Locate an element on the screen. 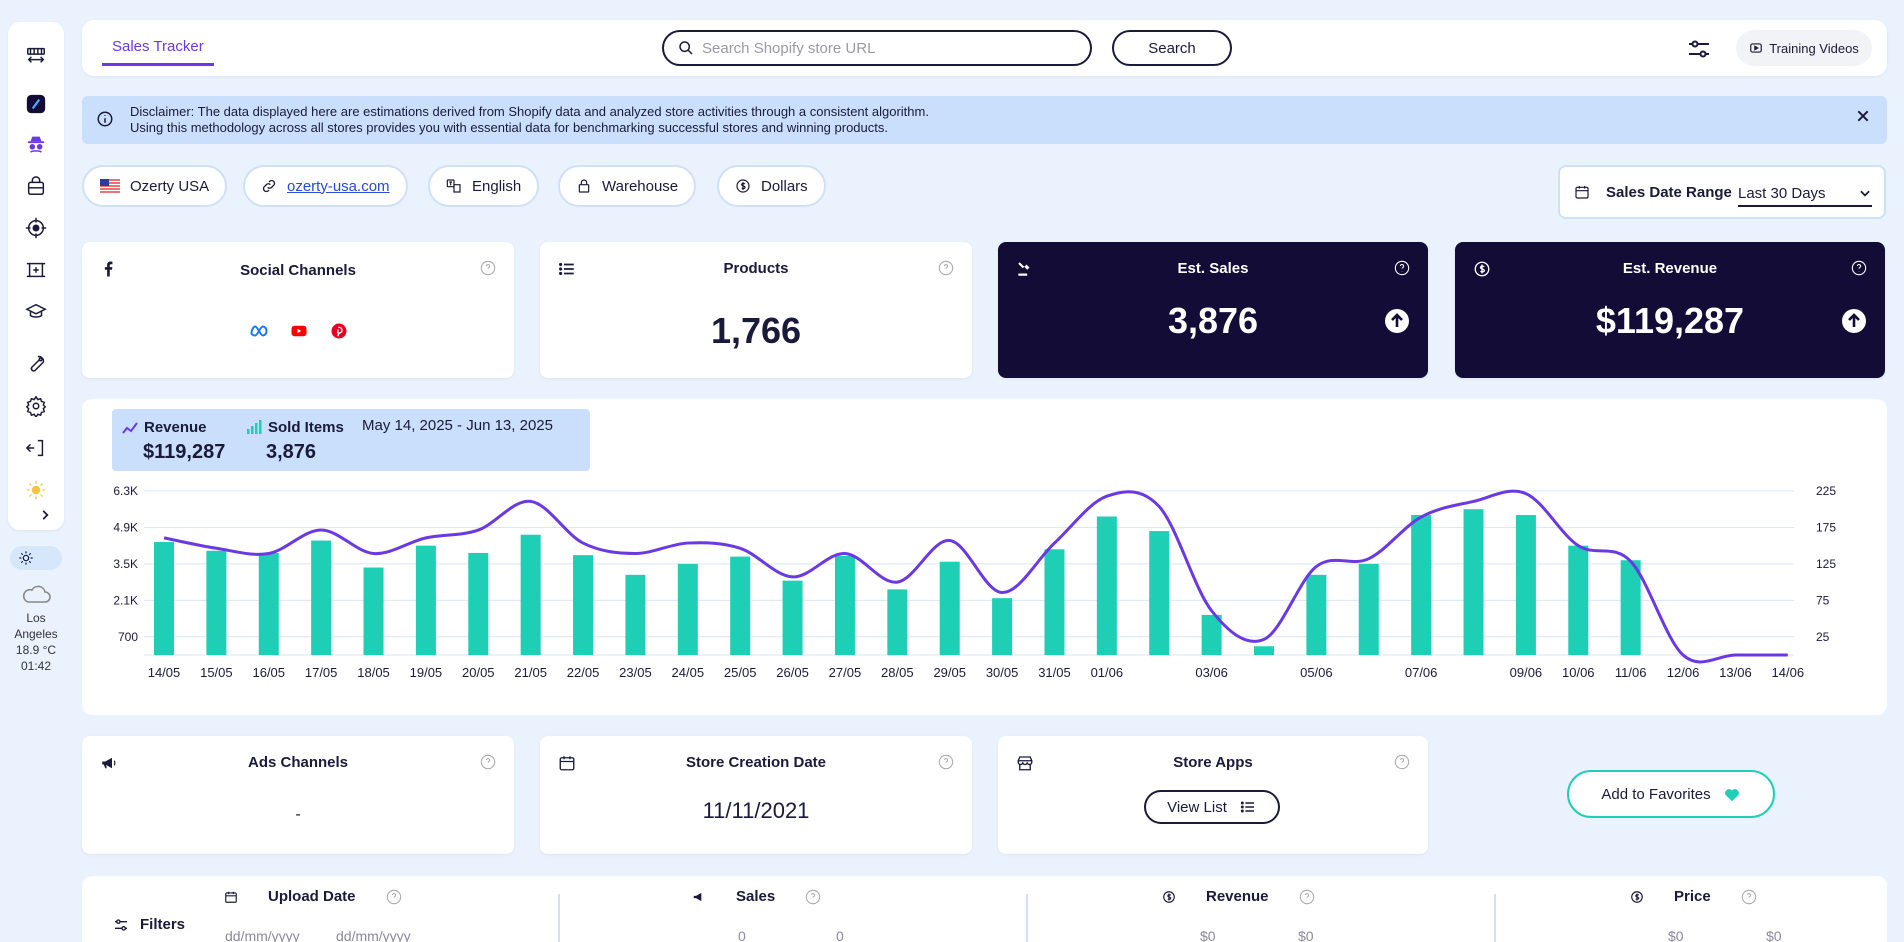  upload-date-from: dd/mm/yyyy is located at coordinates (262, 935).